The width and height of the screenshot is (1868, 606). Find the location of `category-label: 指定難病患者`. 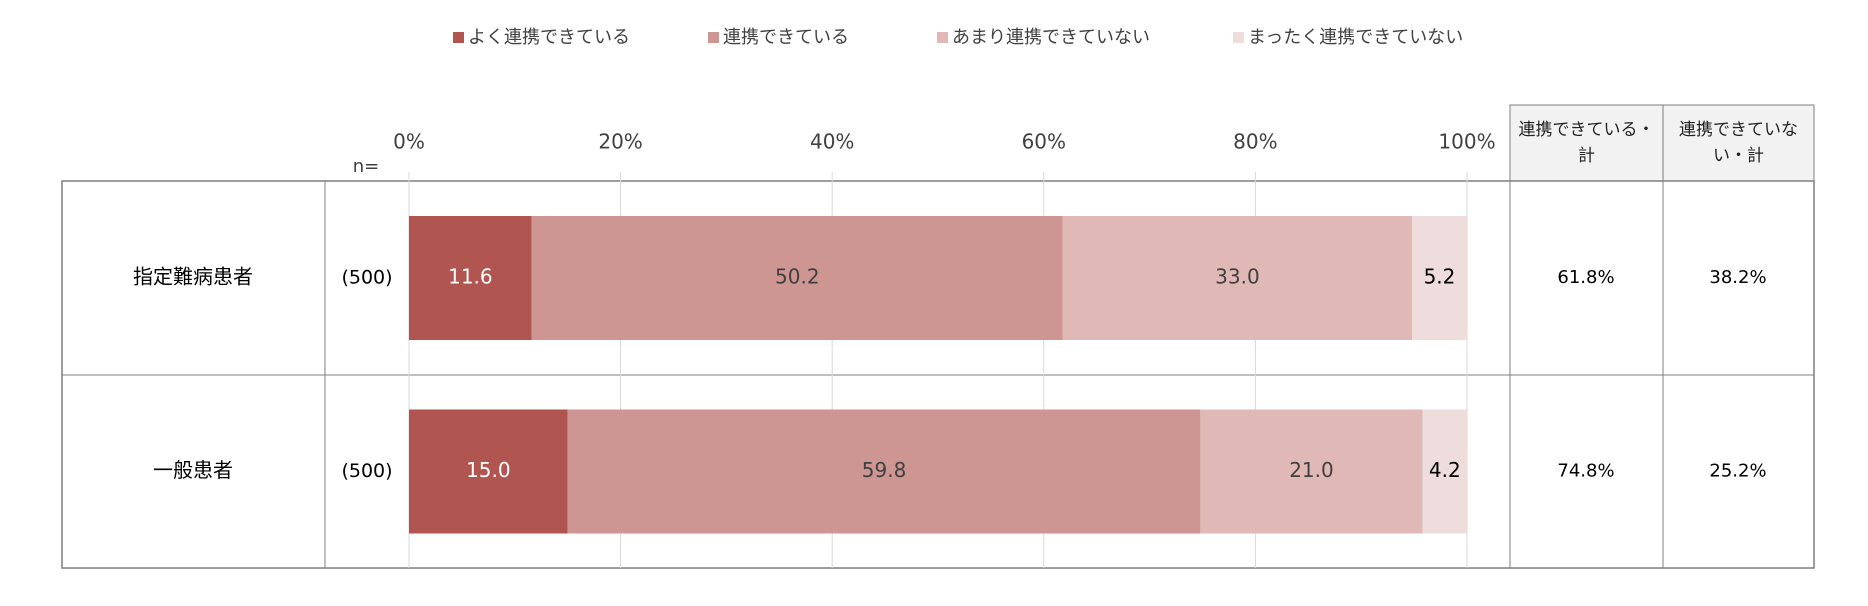

category-label: 指定難病患者 is located at coordinates (193, 277).